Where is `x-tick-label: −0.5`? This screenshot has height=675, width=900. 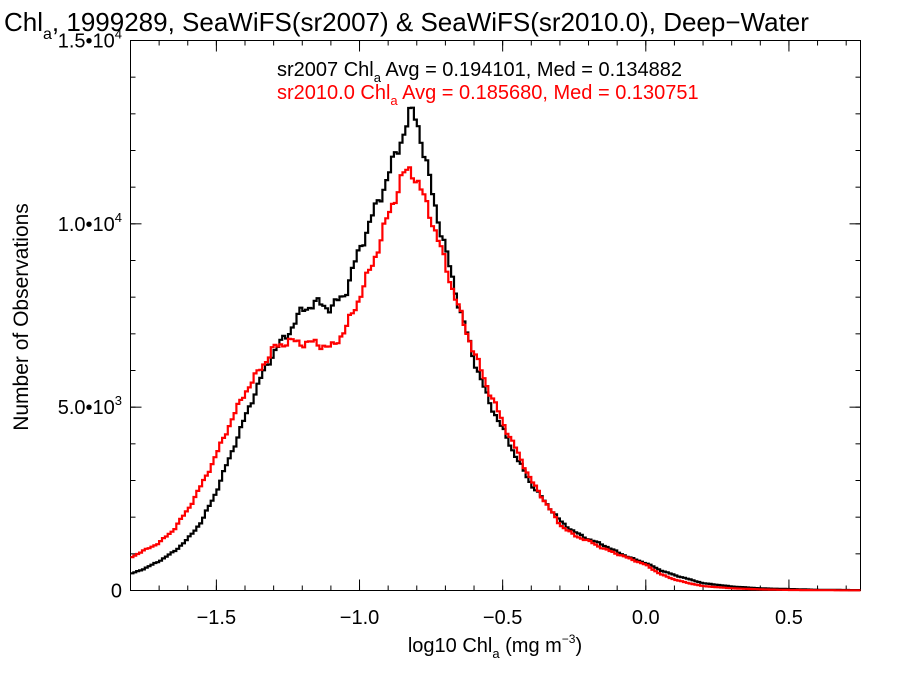
x-tick-label: −0.5 is located at coordinates (502, 618).